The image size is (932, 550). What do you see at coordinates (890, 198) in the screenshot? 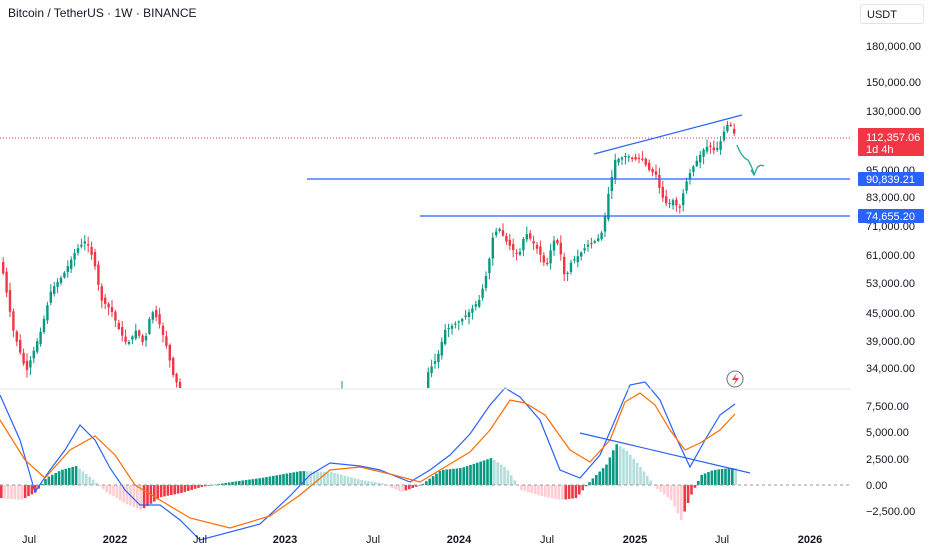
I see `price-tick-label: 83,000.00` at bounding box center [890, 198].